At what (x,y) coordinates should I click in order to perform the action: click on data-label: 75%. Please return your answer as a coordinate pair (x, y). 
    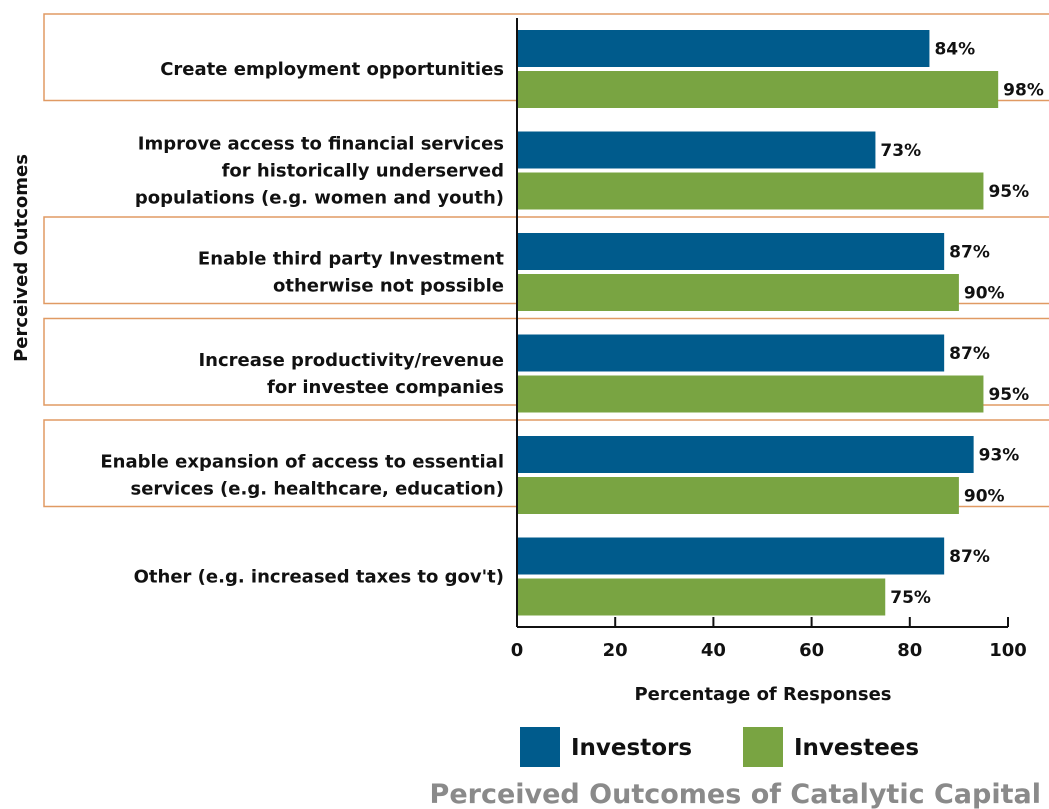
    Looking at the image, I should click on (910, 598).